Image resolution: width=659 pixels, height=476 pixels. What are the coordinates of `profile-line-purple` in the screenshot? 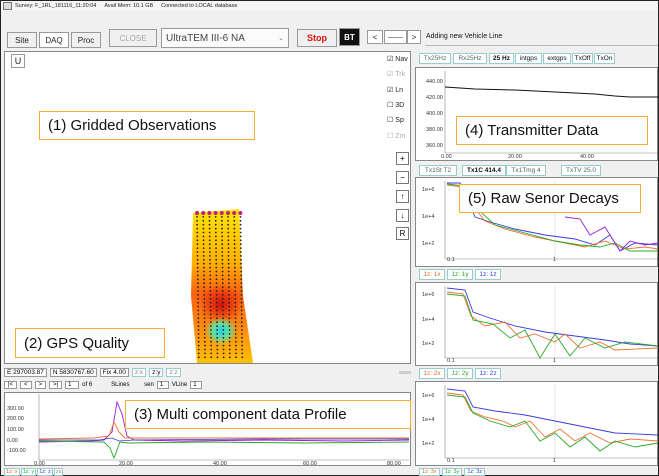 It's located at (224, 421).